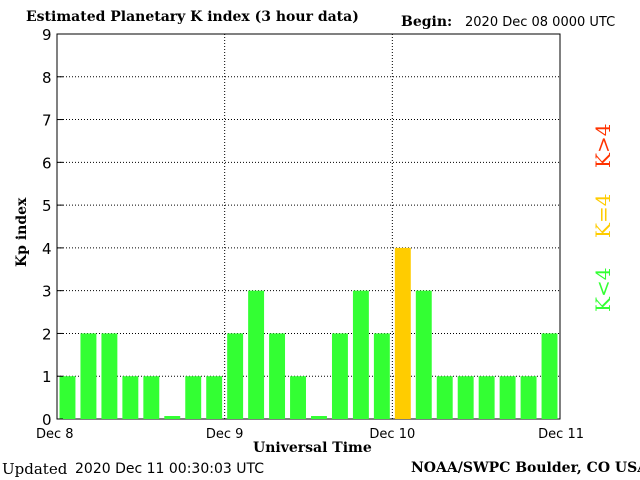  I want to click on y-tick-label: 8, so click(47, 78).